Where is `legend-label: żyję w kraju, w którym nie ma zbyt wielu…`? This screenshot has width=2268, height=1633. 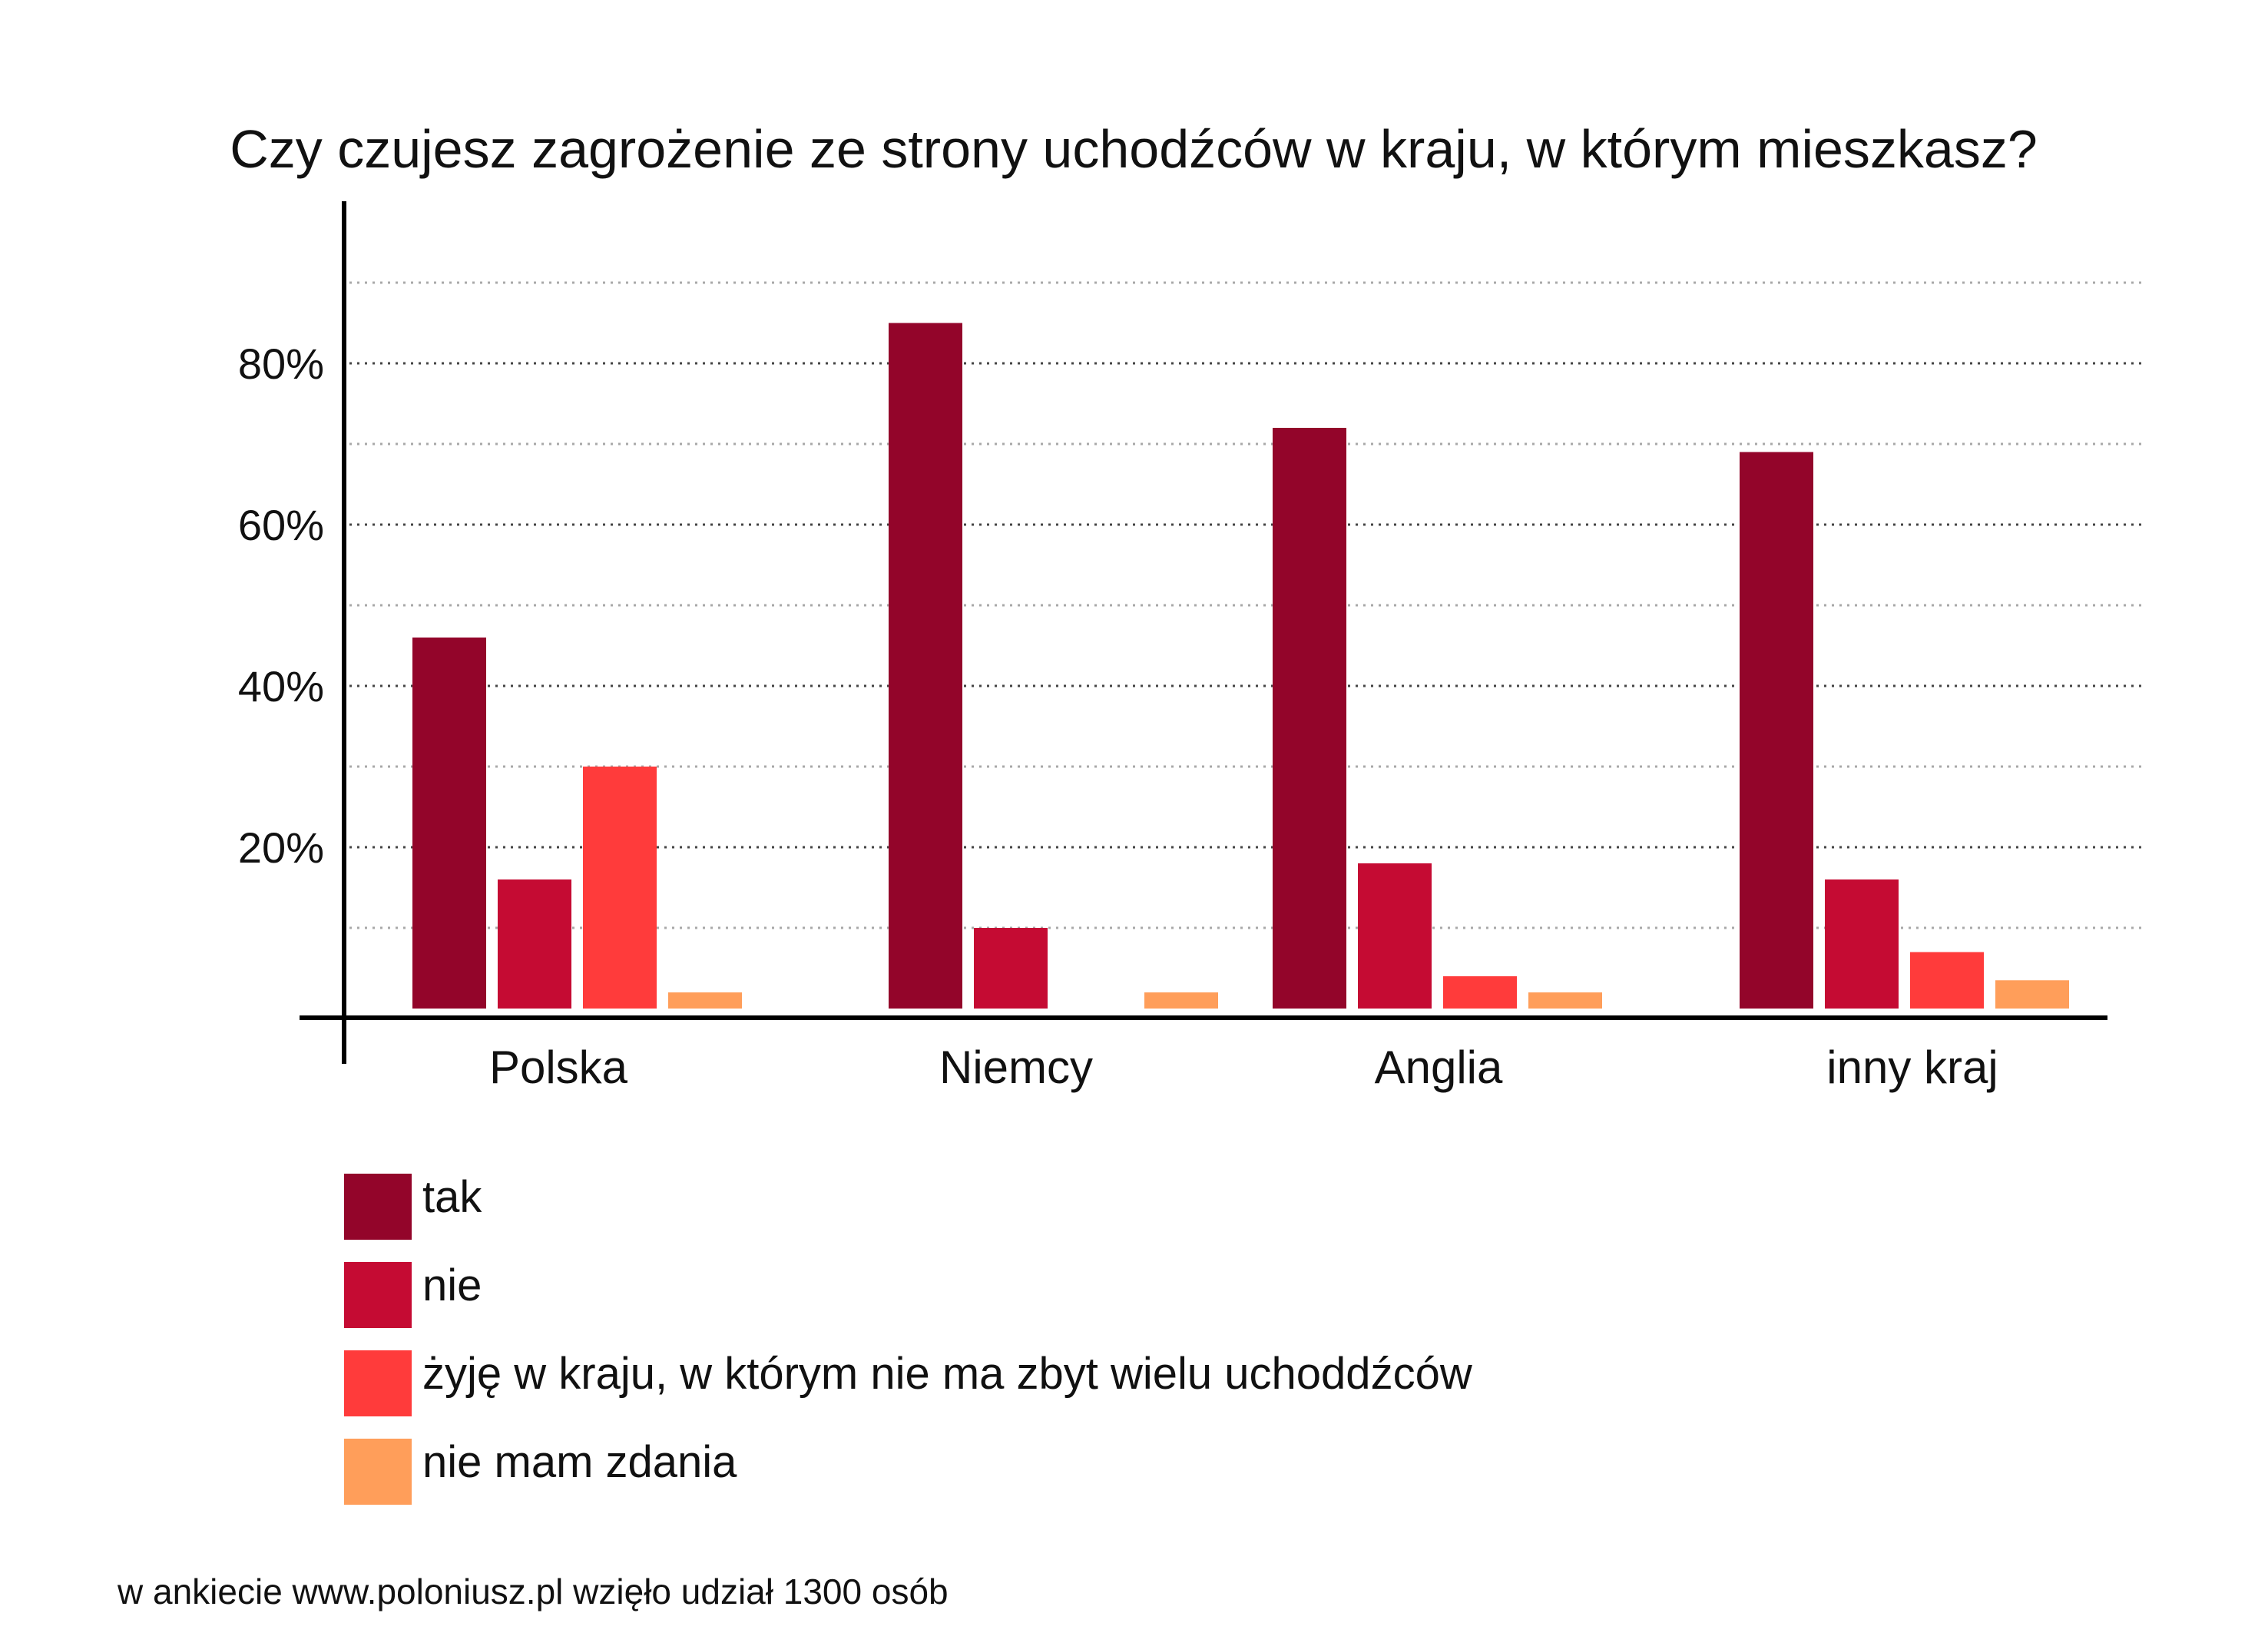
legend-label: żyję w kraju, w którym nie ma zbyt wielu… is located at coordinates (947, 1374).